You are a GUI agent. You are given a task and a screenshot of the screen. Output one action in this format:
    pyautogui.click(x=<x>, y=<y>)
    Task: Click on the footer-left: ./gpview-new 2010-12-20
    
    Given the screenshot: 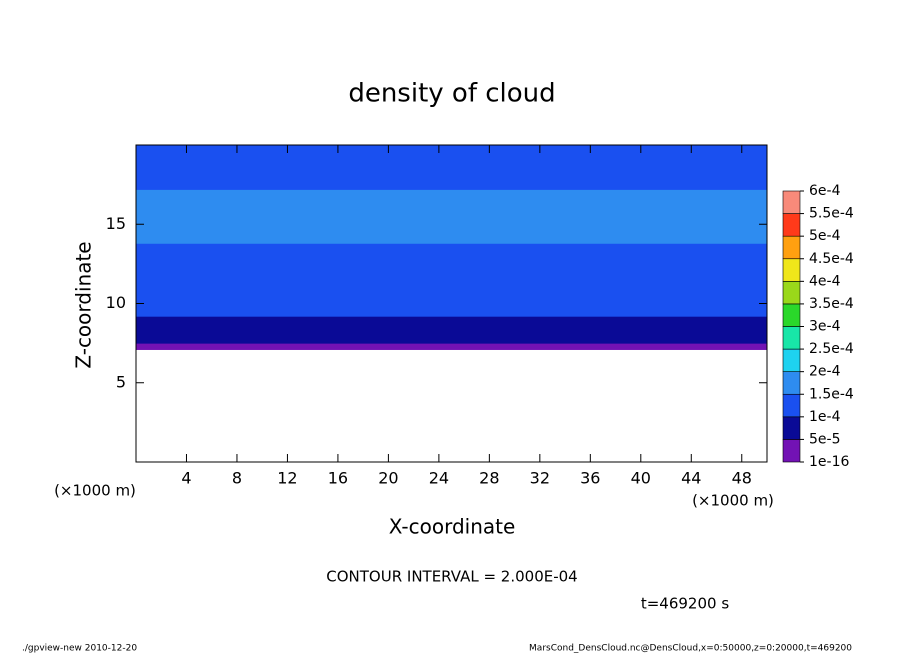 What is the action you would take?
    pyautogui.click(x=79, y=649)
    